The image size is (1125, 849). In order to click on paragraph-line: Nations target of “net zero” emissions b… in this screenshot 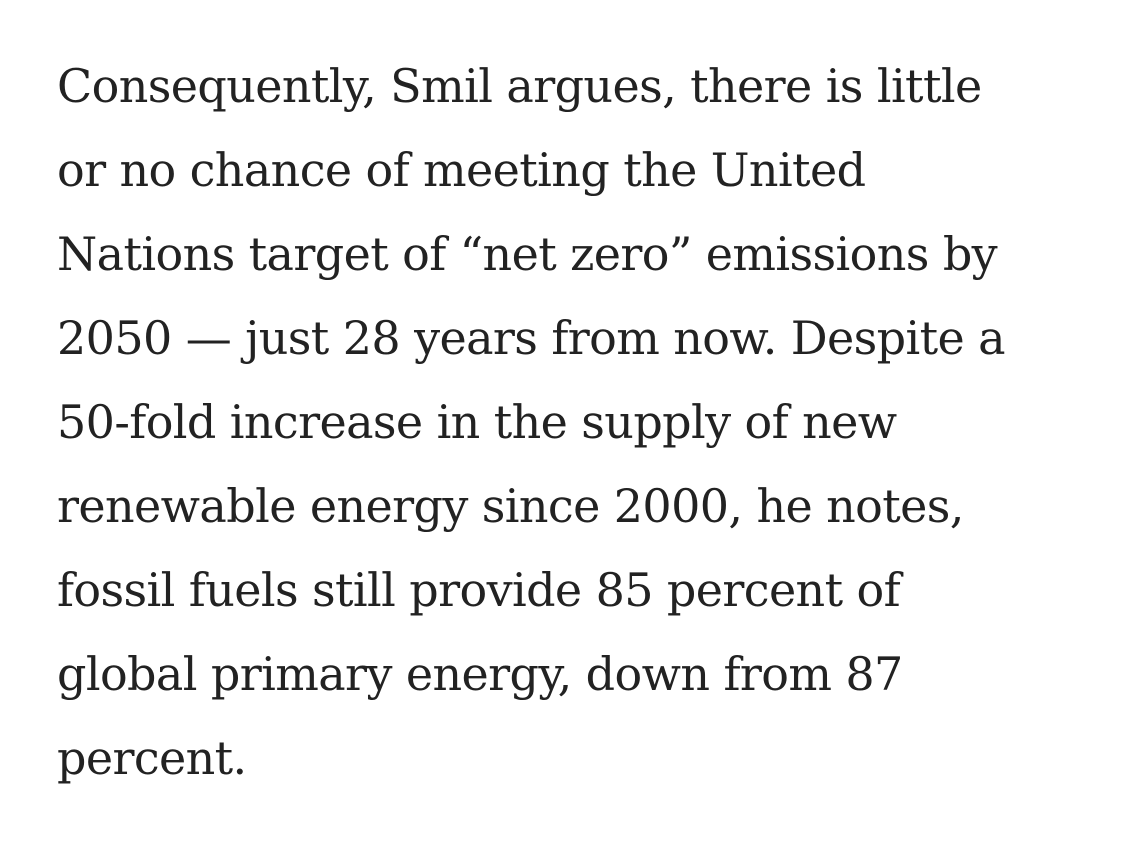, I will do `click(527, 254)`.